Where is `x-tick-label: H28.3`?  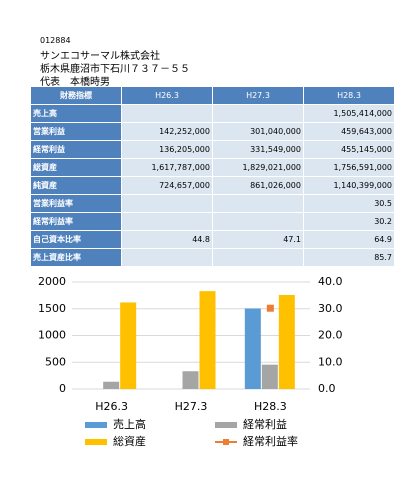
x-tick-label: H28.3 is located at coordinates (270, 406).